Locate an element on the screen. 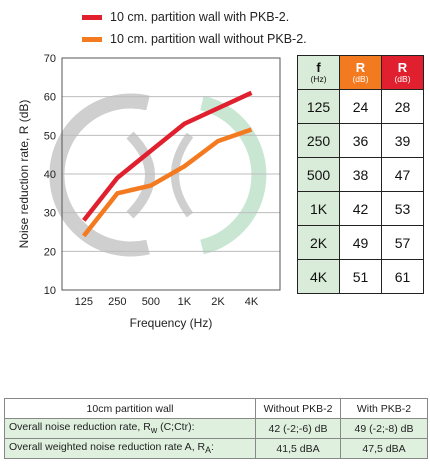  cell-frequency: 500 is located at coordinates (318, 174).